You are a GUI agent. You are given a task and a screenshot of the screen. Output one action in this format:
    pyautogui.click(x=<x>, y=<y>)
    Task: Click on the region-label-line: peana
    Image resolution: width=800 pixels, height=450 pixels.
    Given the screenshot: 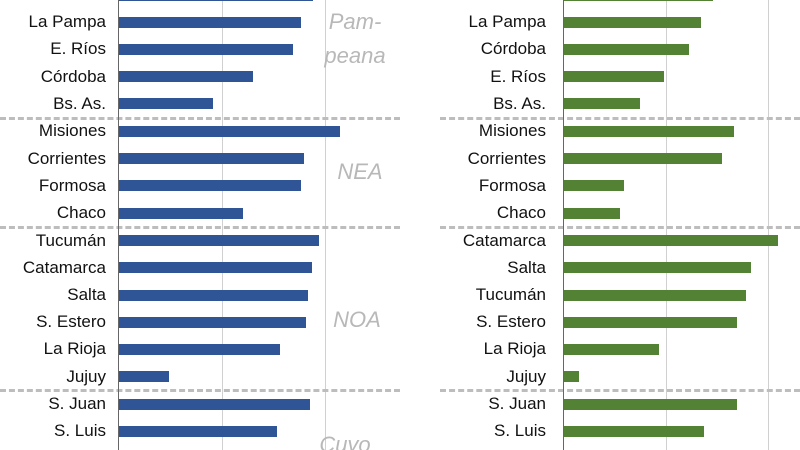 What is the action you would take?
    pyautogui.click(x=355, y=55)
    